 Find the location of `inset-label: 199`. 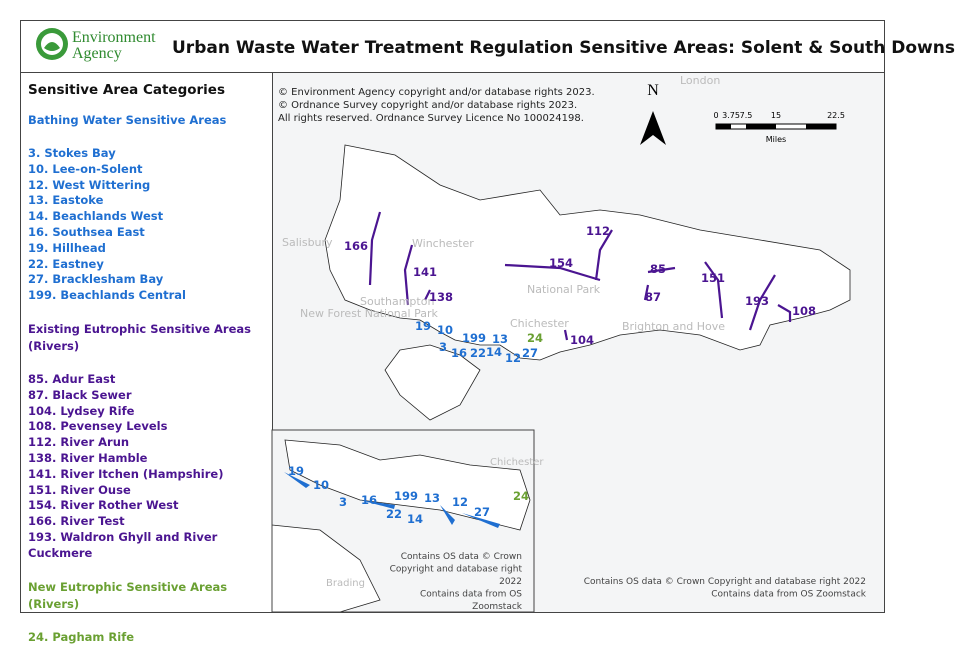

inset-label: 199 is located at coordinates (406, 496).